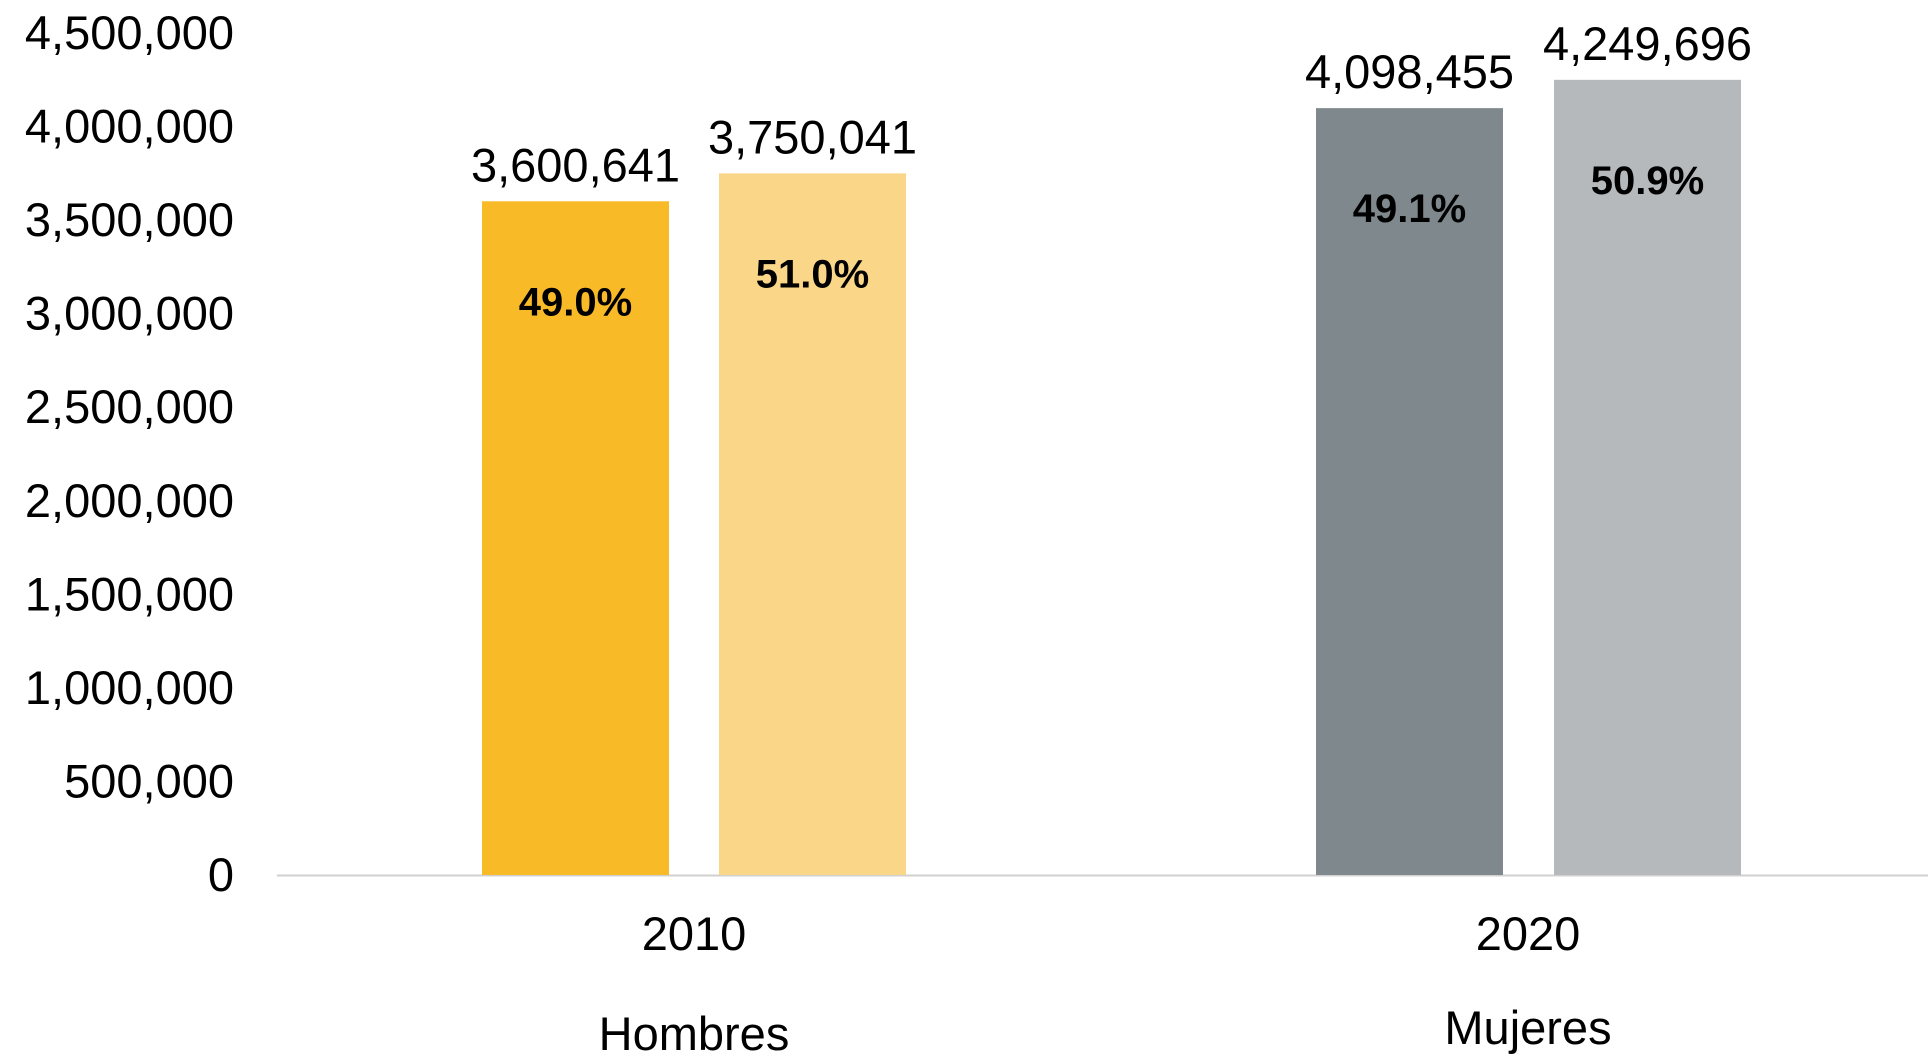 The height and width of the screenshot is (1058, 1928). I want to click on bar-value-label: 3,750,041, so click(812, 136).